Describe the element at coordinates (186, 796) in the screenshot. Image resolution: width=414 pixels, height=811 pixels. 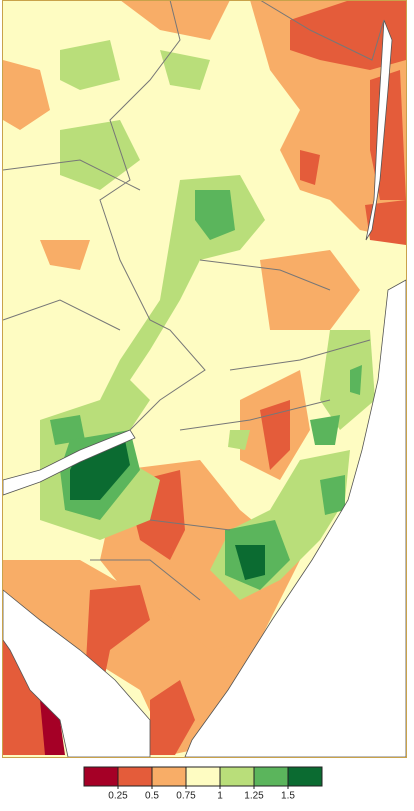
I see `legend-tick-label: 0.75` at that location.